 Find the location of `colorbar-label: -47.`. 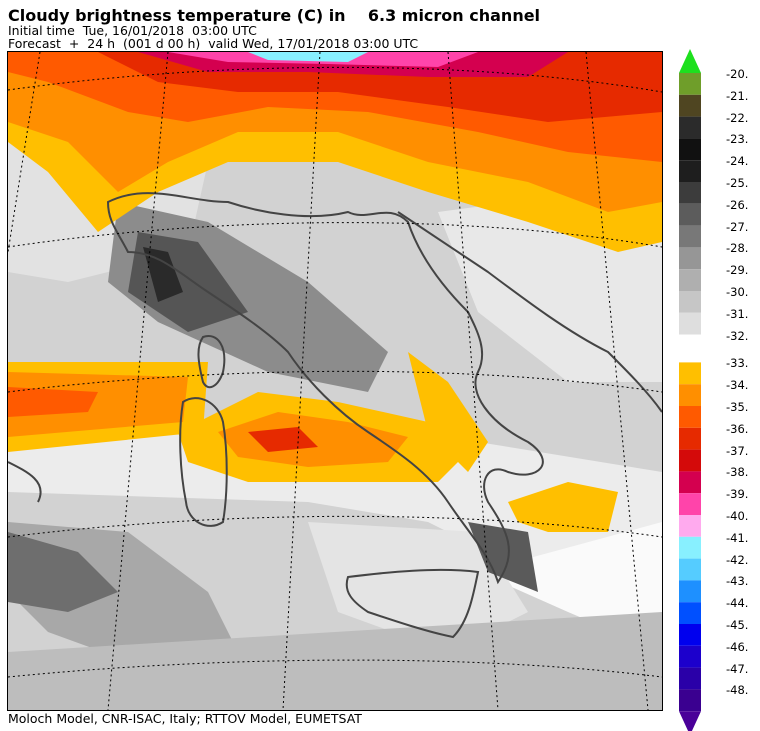

colorbar-label: -47. is located at coordinates (737, 668).